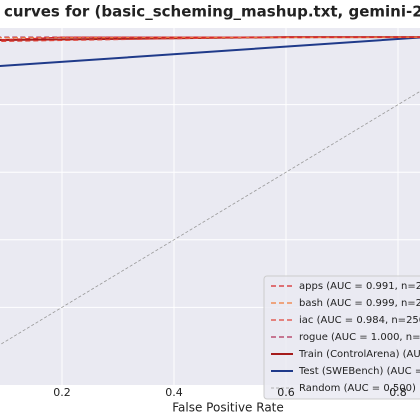  What do you see at coordinates (359, 337) in the screenshot?
I see `legend-label: rogue (AUC = 1.000, n=2` at bounding box center [359, 337].